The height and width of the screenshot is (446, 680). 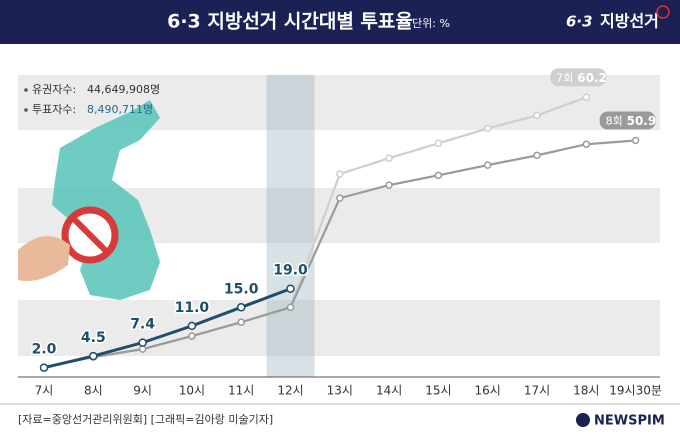 I want to click on brand: NEWSPIM, so click(x=629, y=421).